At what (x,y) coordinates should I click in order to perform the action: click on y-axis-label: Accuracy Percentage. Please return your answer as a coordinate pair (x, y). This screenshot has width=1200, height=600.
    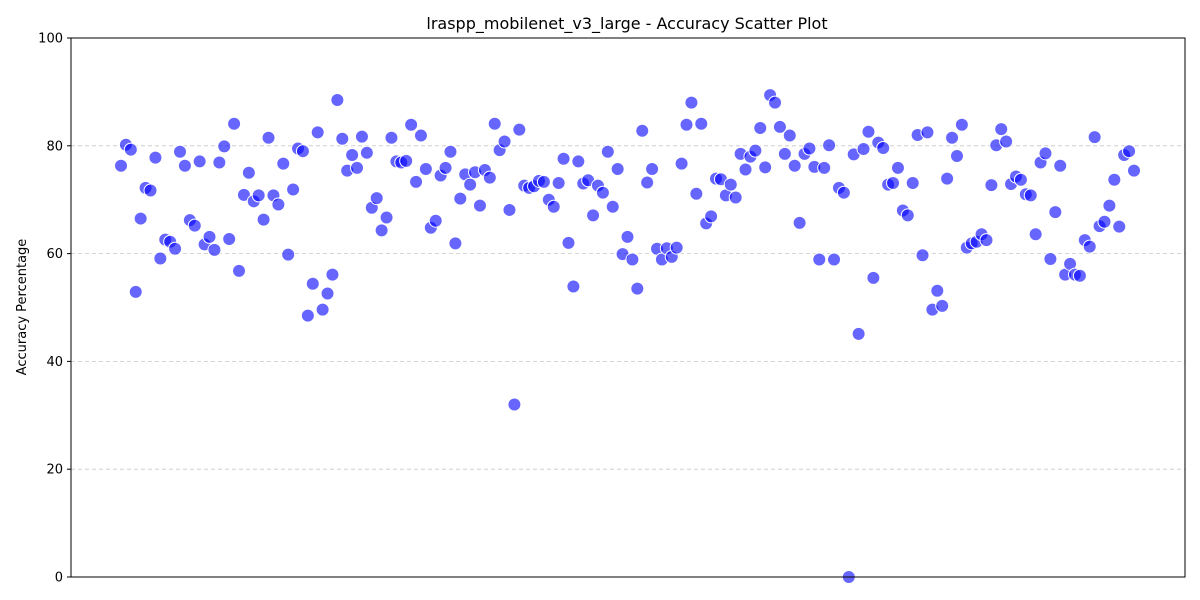
    Looking at the image, I should click on (22, 307).